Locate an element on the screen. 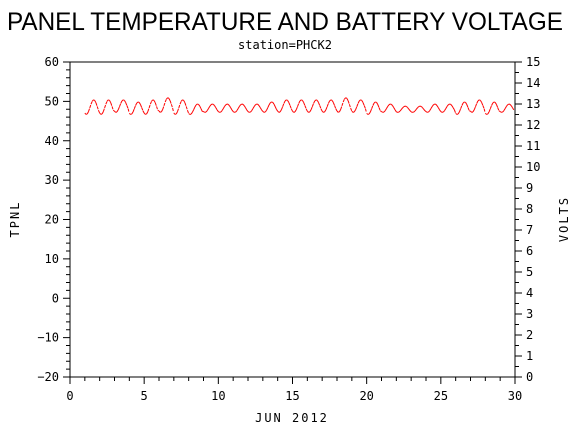  x-tick-label: 10 is located at coordinates (218, 396).